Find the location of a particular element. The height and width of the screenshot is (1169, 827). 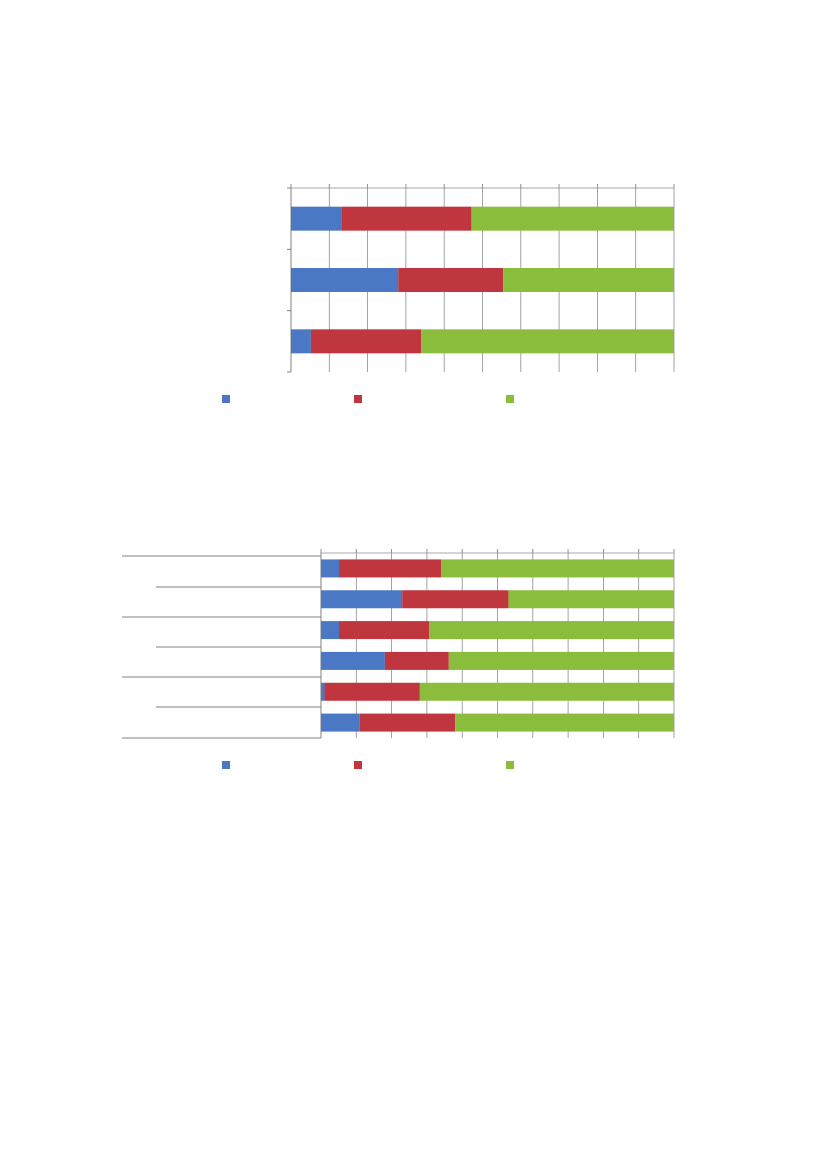

bars is located at coordinates (482, 280).